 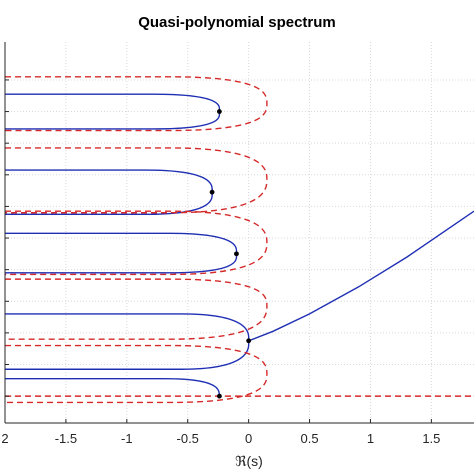 What do you see at coordinates (66, 438) in the screenshot?
I see `x-tick-label: -1.5` at bounding box center [66, 438].